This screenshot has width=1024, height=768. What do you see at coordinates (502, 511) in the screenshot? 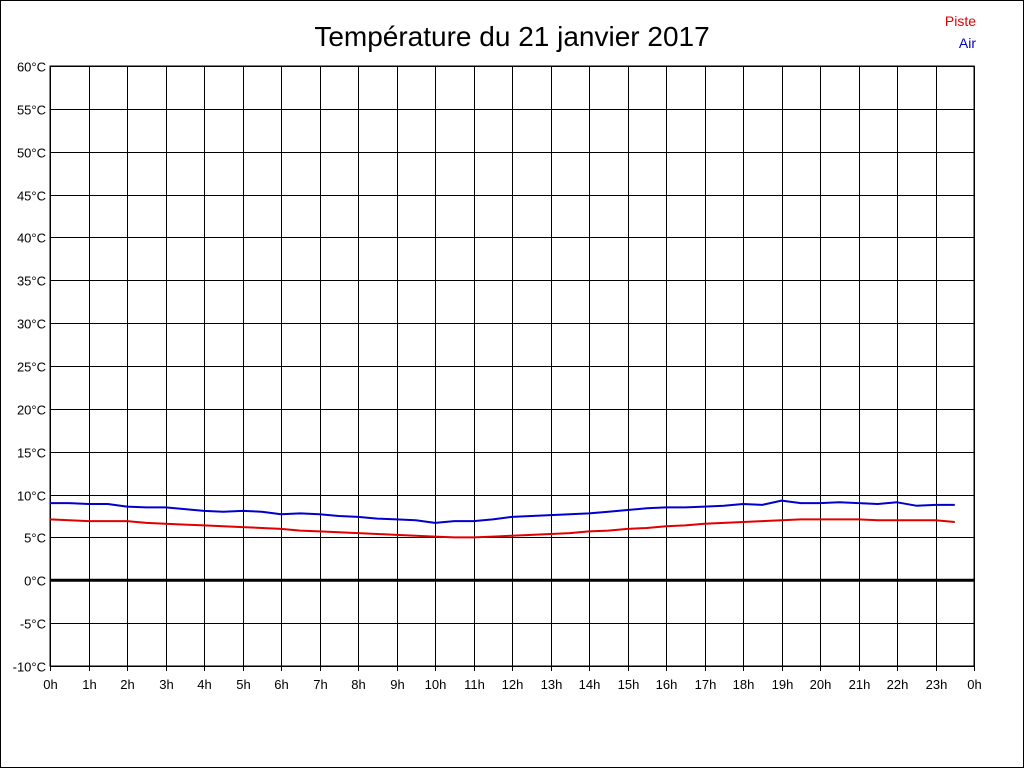
I see `series-line-air` at bounding box center [502, 511].